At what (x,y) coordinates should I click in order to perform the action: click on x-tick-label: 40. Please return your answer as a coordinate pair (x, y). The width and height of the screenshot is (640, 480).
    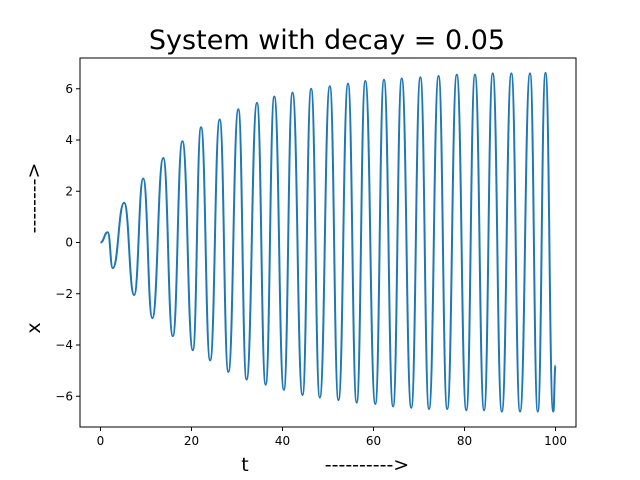
    Looking at the image, I should click on (282, 441).